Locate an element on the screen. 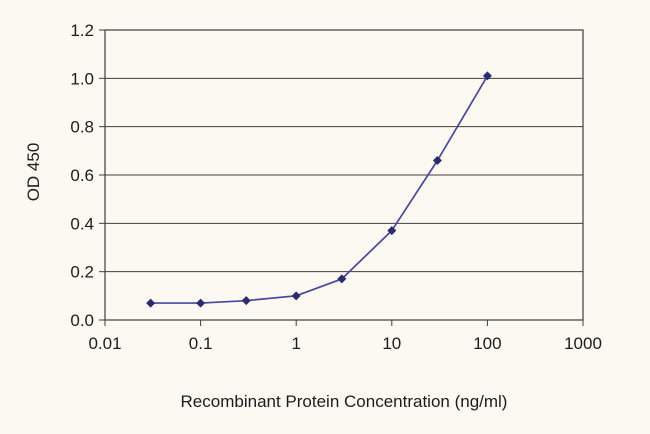 This screenshot has width=650, height=434. y-tick-label: 0.0 is located at coordinates (82, 320).